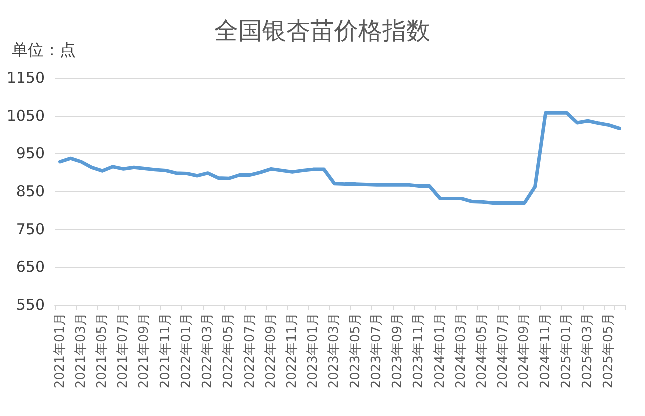  What do you see at coordinates (124, 351) in the screenshot?
I see `x-tick-label: 2021年07月` at bounding box center [124, 351].